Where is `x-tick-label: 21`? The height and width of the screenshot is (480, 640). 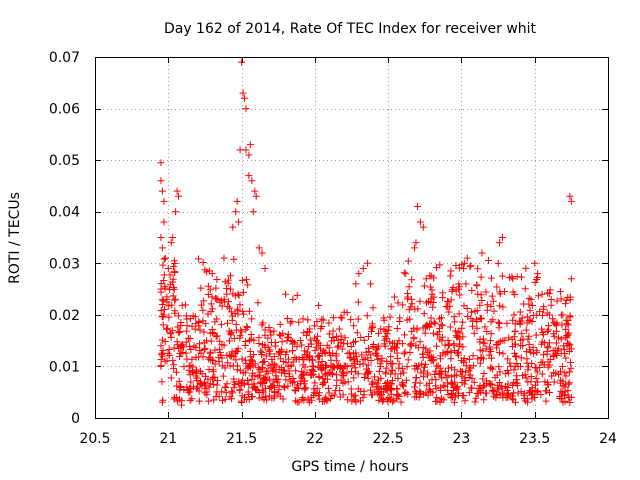
x-tick-label: 21 is located at coordinates (168, 439).